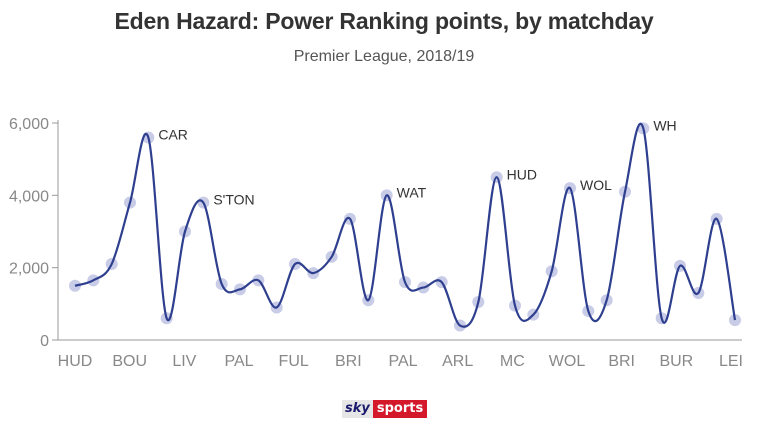 This screenshot has width=768, height=432. What do you see at coordinates (731, 361) in the screenshot?
I see `x-tick-label: LEI` at bounding box center [731, 361].